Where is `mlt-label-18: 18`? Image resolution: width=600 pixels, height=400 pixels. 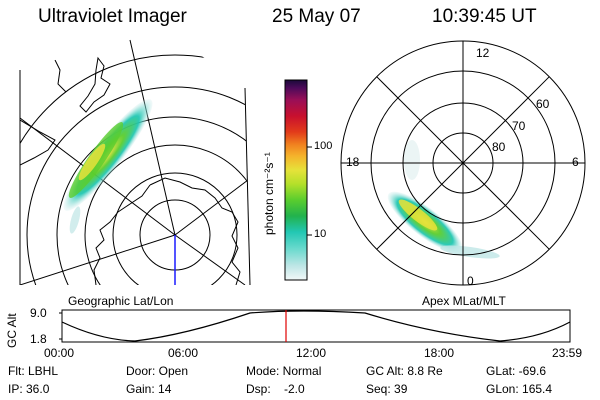
mlt-label-18: 18 is located at coordinates (353, 162).